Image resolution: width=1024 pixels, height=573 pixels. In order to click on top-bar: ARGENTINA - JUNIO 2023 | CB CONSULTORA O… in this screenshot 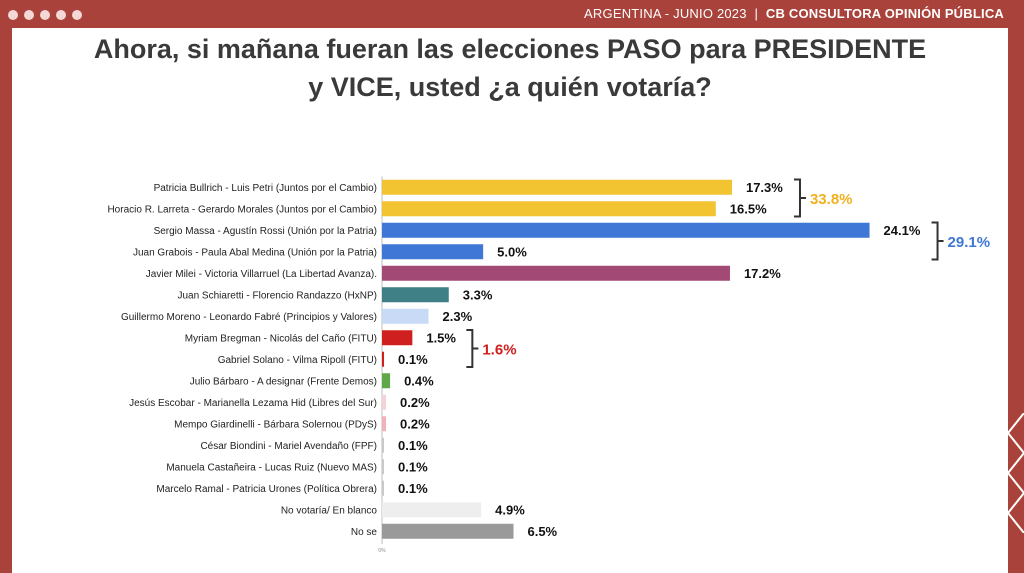, I will do `click(512, 14)`.